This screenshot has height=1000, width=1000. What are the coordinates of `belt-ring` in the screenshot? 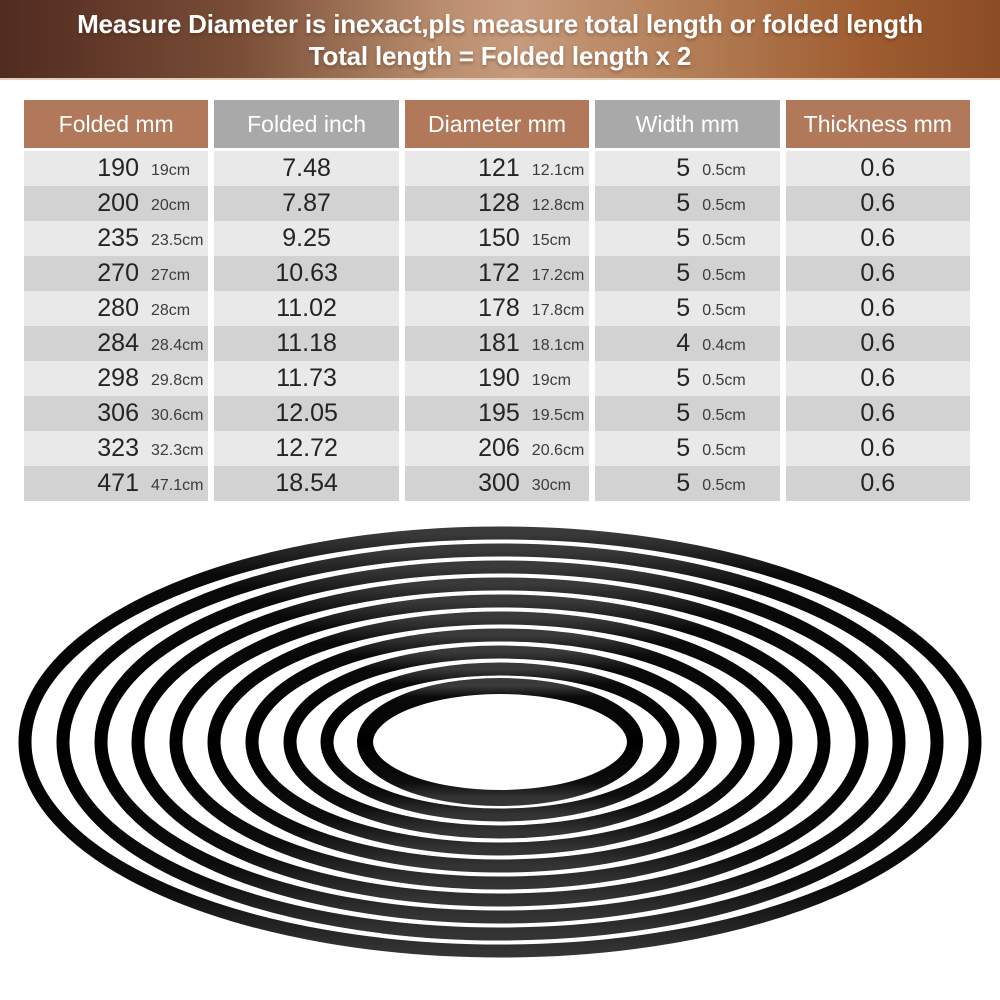 It's located at (500, 742).